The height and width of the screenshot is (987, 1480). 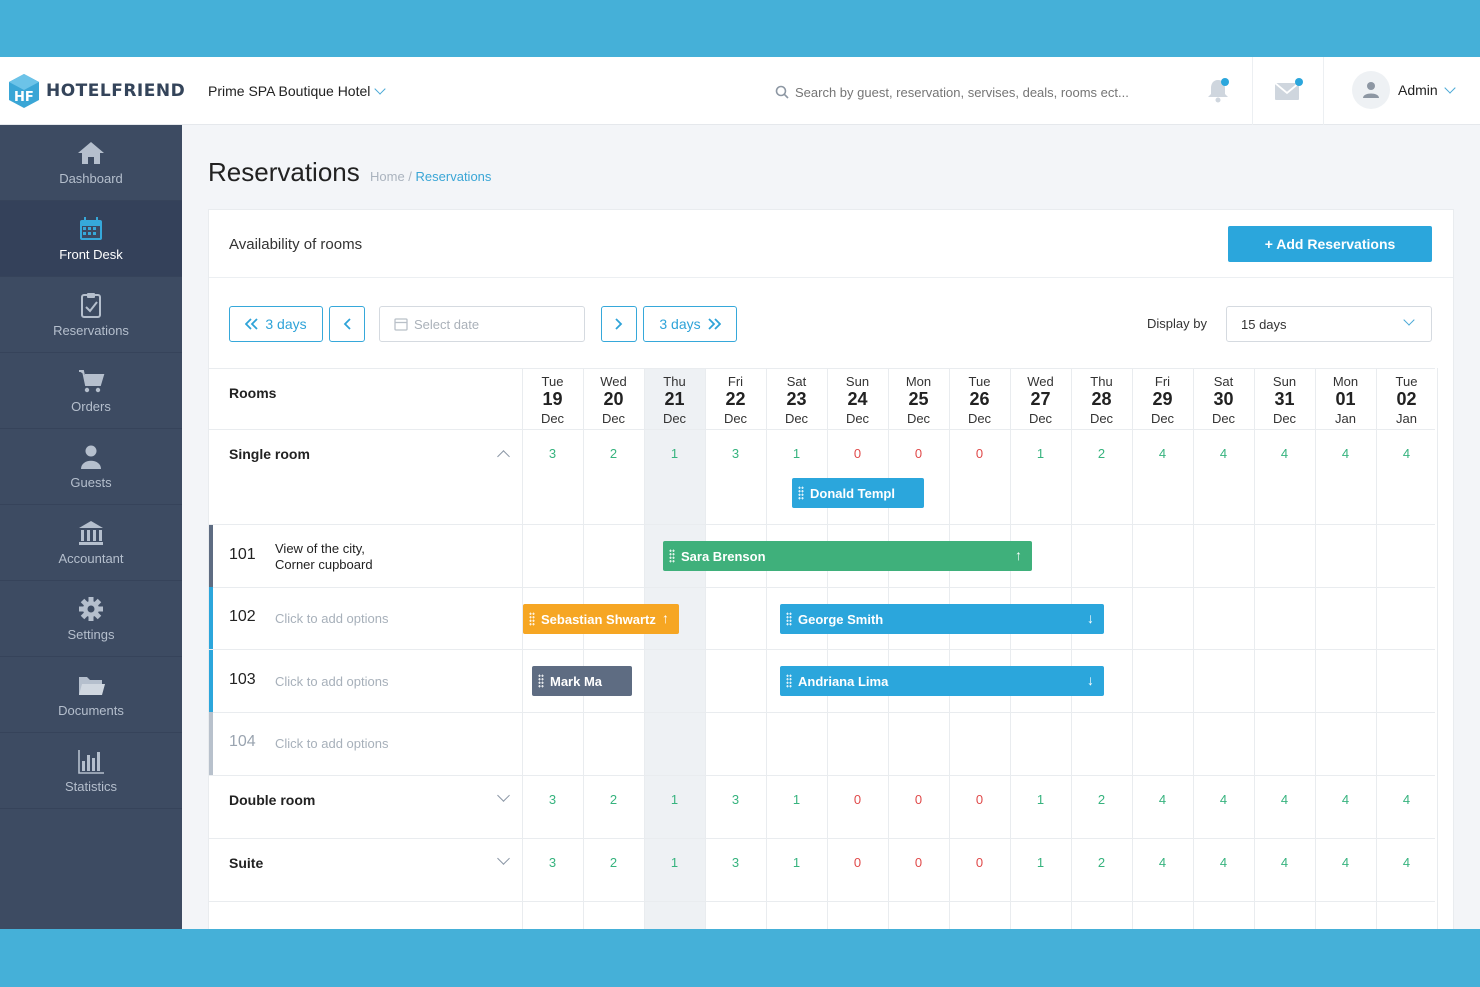 What do you see at coordinates (680, 324) in the screenshot?
I see `next-3-days-label: 3 days` at bounding box center [680, 324].